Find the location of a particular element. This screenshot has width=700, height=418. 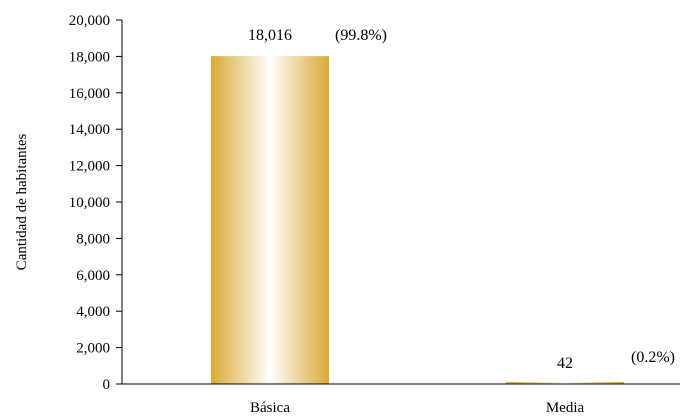

bar-percent-label: (99.8%) is located at coordinates (361, 35).